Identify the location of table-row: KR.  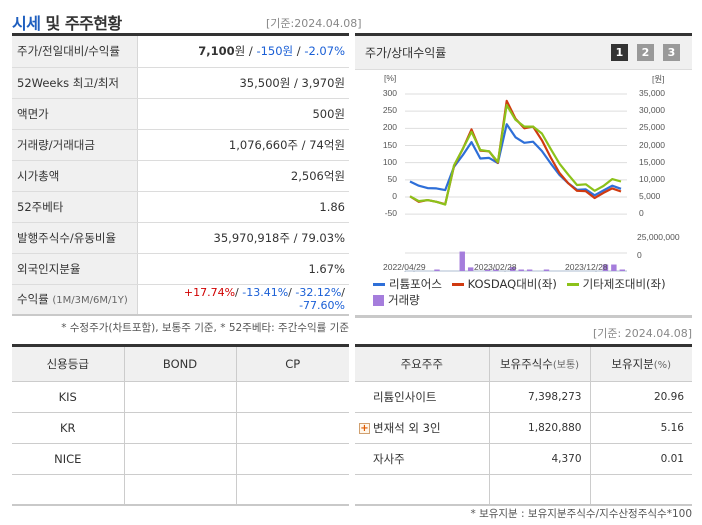
(180, 428).